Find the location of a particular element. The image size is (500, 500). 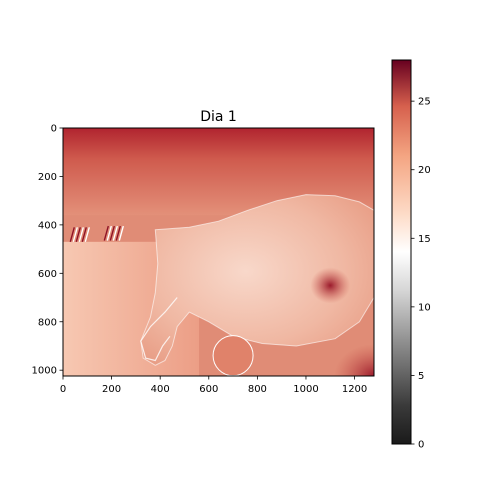

colorbar-tick-label: 5 is located at coordinates (421, 376).